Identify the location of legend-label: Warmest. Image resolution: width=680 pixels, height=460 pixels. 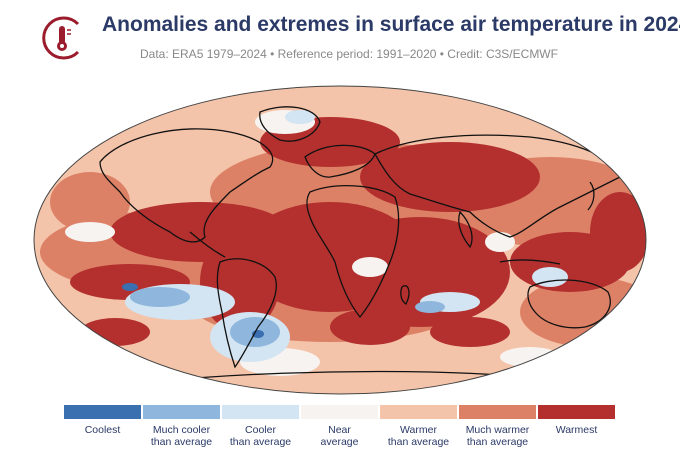
(576, 430).